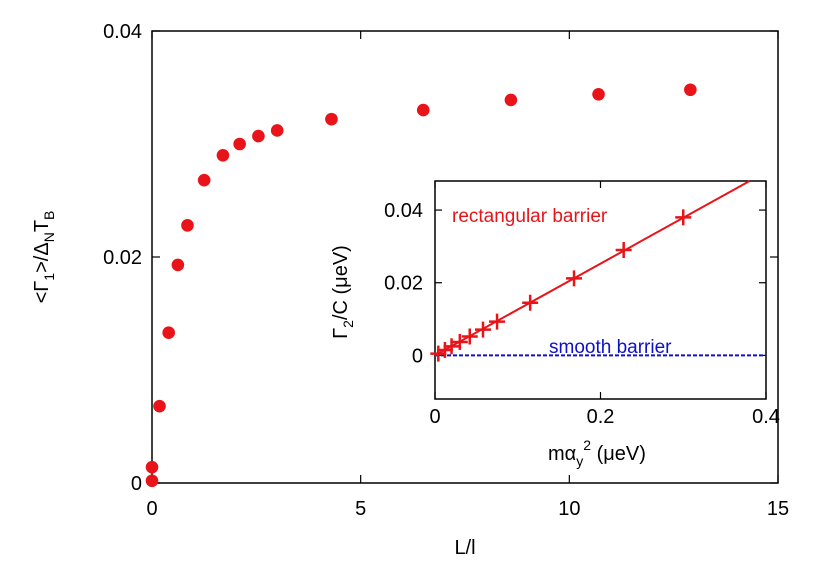 The image size is (814, 570). Describe the element at coordinates (610, 347) in the screenshot. I see `annotation-smooth-barrier: smooth barrier` at that location.